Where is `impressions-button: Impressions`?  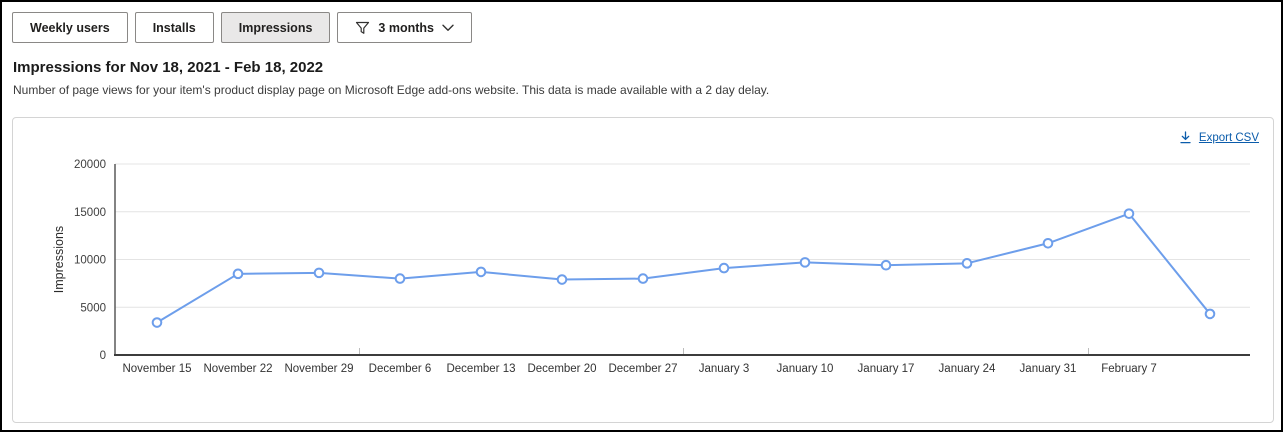
impressions-button: Impressions is located at coordinates (275, 27).